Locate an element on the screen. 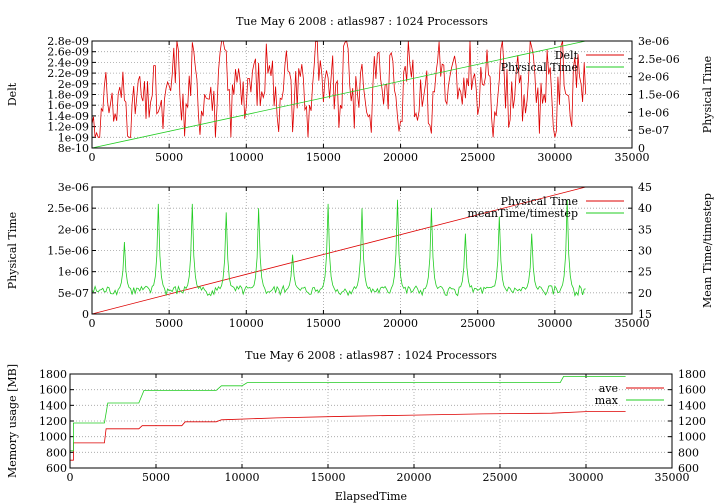 This screenshot has width=720, height=504. series-line-delt is located at coordinates (339, 89).